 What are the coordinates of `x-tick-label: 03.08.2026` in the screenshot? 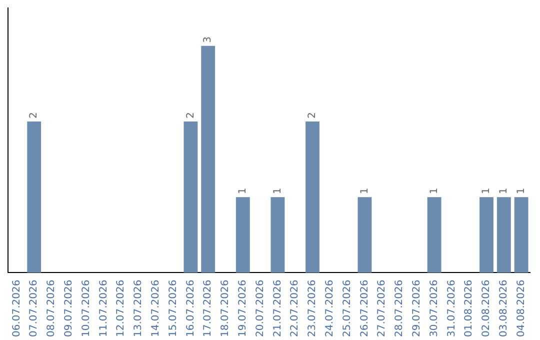 It's located at (504, 309).